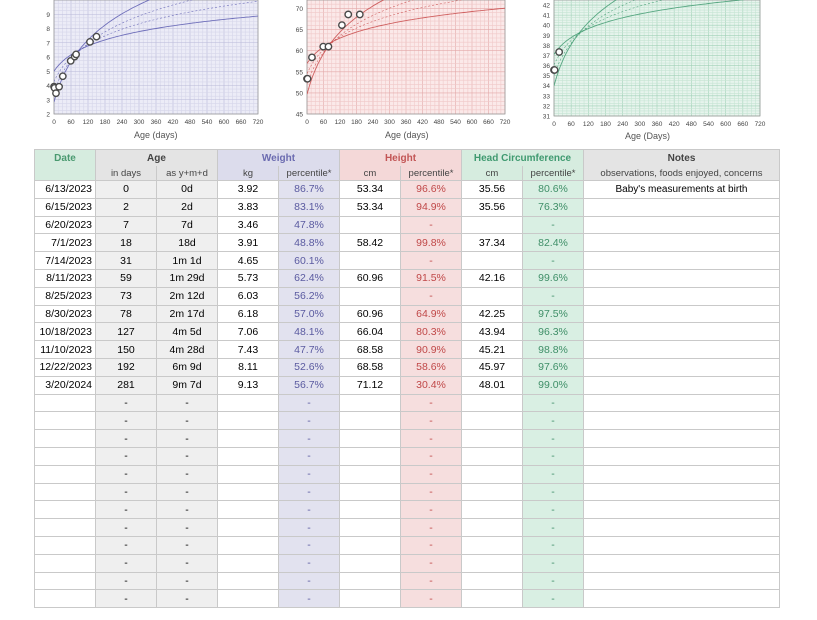 This screenshot has height=620, width=817. I want to click on weight-kg-cell: 9.13, so click(248, 385).